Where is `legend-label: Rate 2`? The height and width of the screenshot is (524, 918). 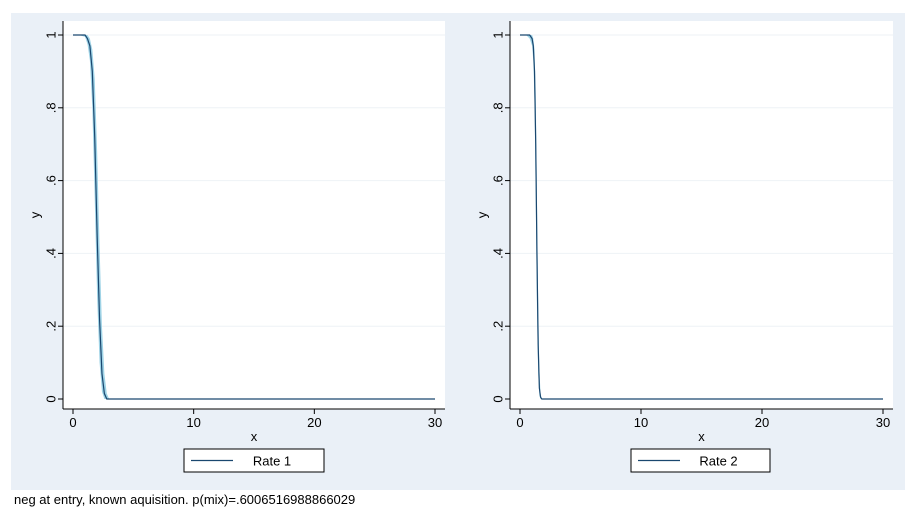 legend-label: Rate 2 is located at coordinates (718, 461).